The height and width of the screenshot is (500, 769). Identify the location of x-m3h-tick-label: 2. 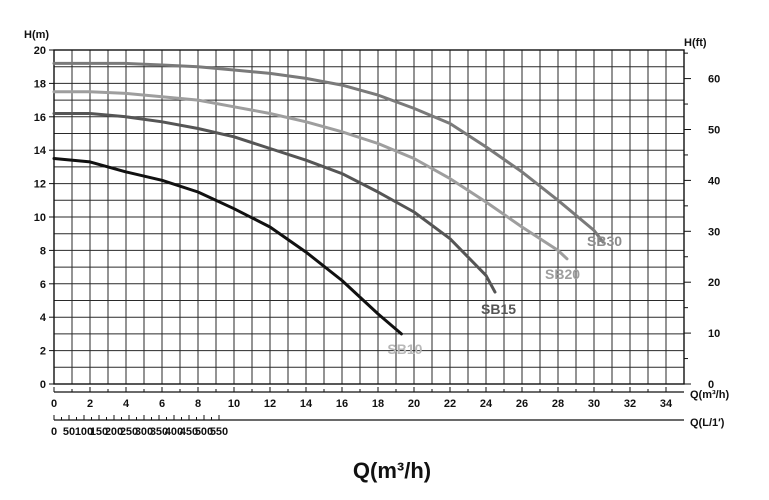
(90, 404).